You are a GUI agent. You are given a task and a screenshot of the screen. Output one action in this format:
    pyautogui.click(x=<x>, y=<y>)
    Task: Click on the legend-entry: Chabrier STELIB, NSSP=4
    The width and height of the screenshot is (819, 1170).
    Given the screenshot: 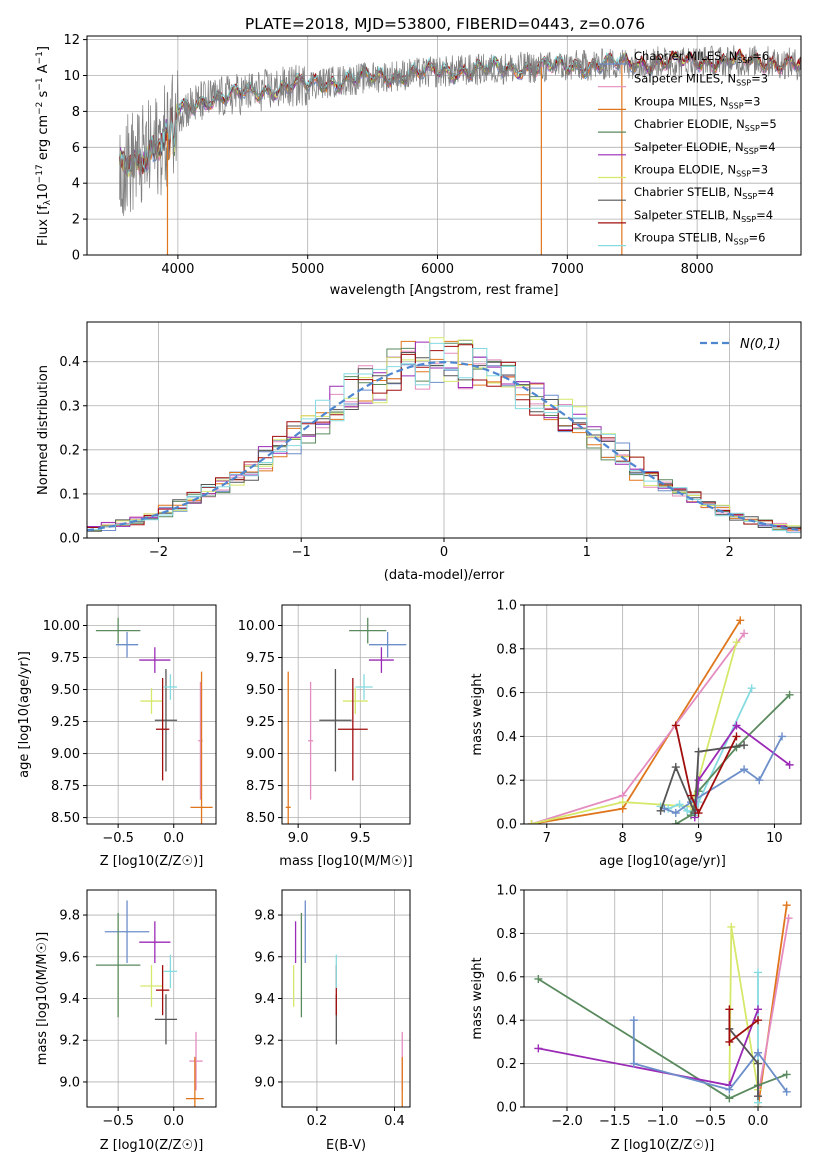 What is the action you would take?
    pyautogui.click(x=704, y=193)
    